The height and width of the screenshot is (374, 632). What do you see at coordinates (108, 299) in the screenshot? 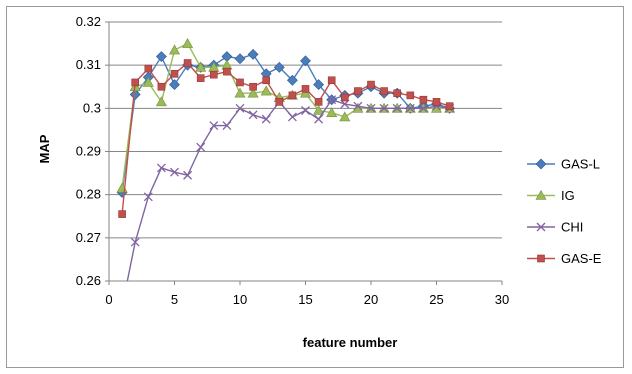
I see `x-tick-label: 0` at bounding box center [108, 299].